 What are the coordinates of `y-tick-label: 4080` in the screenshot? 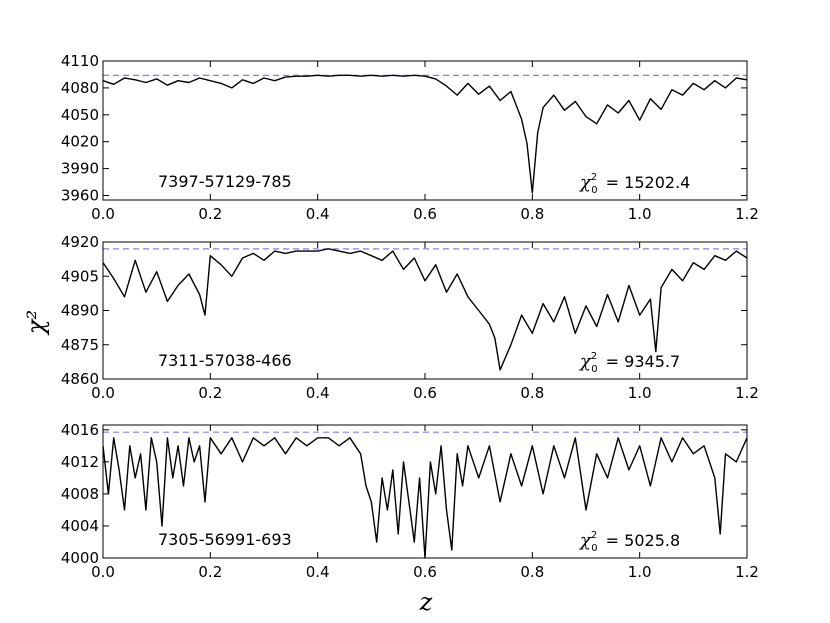 It's located at (80, 88).